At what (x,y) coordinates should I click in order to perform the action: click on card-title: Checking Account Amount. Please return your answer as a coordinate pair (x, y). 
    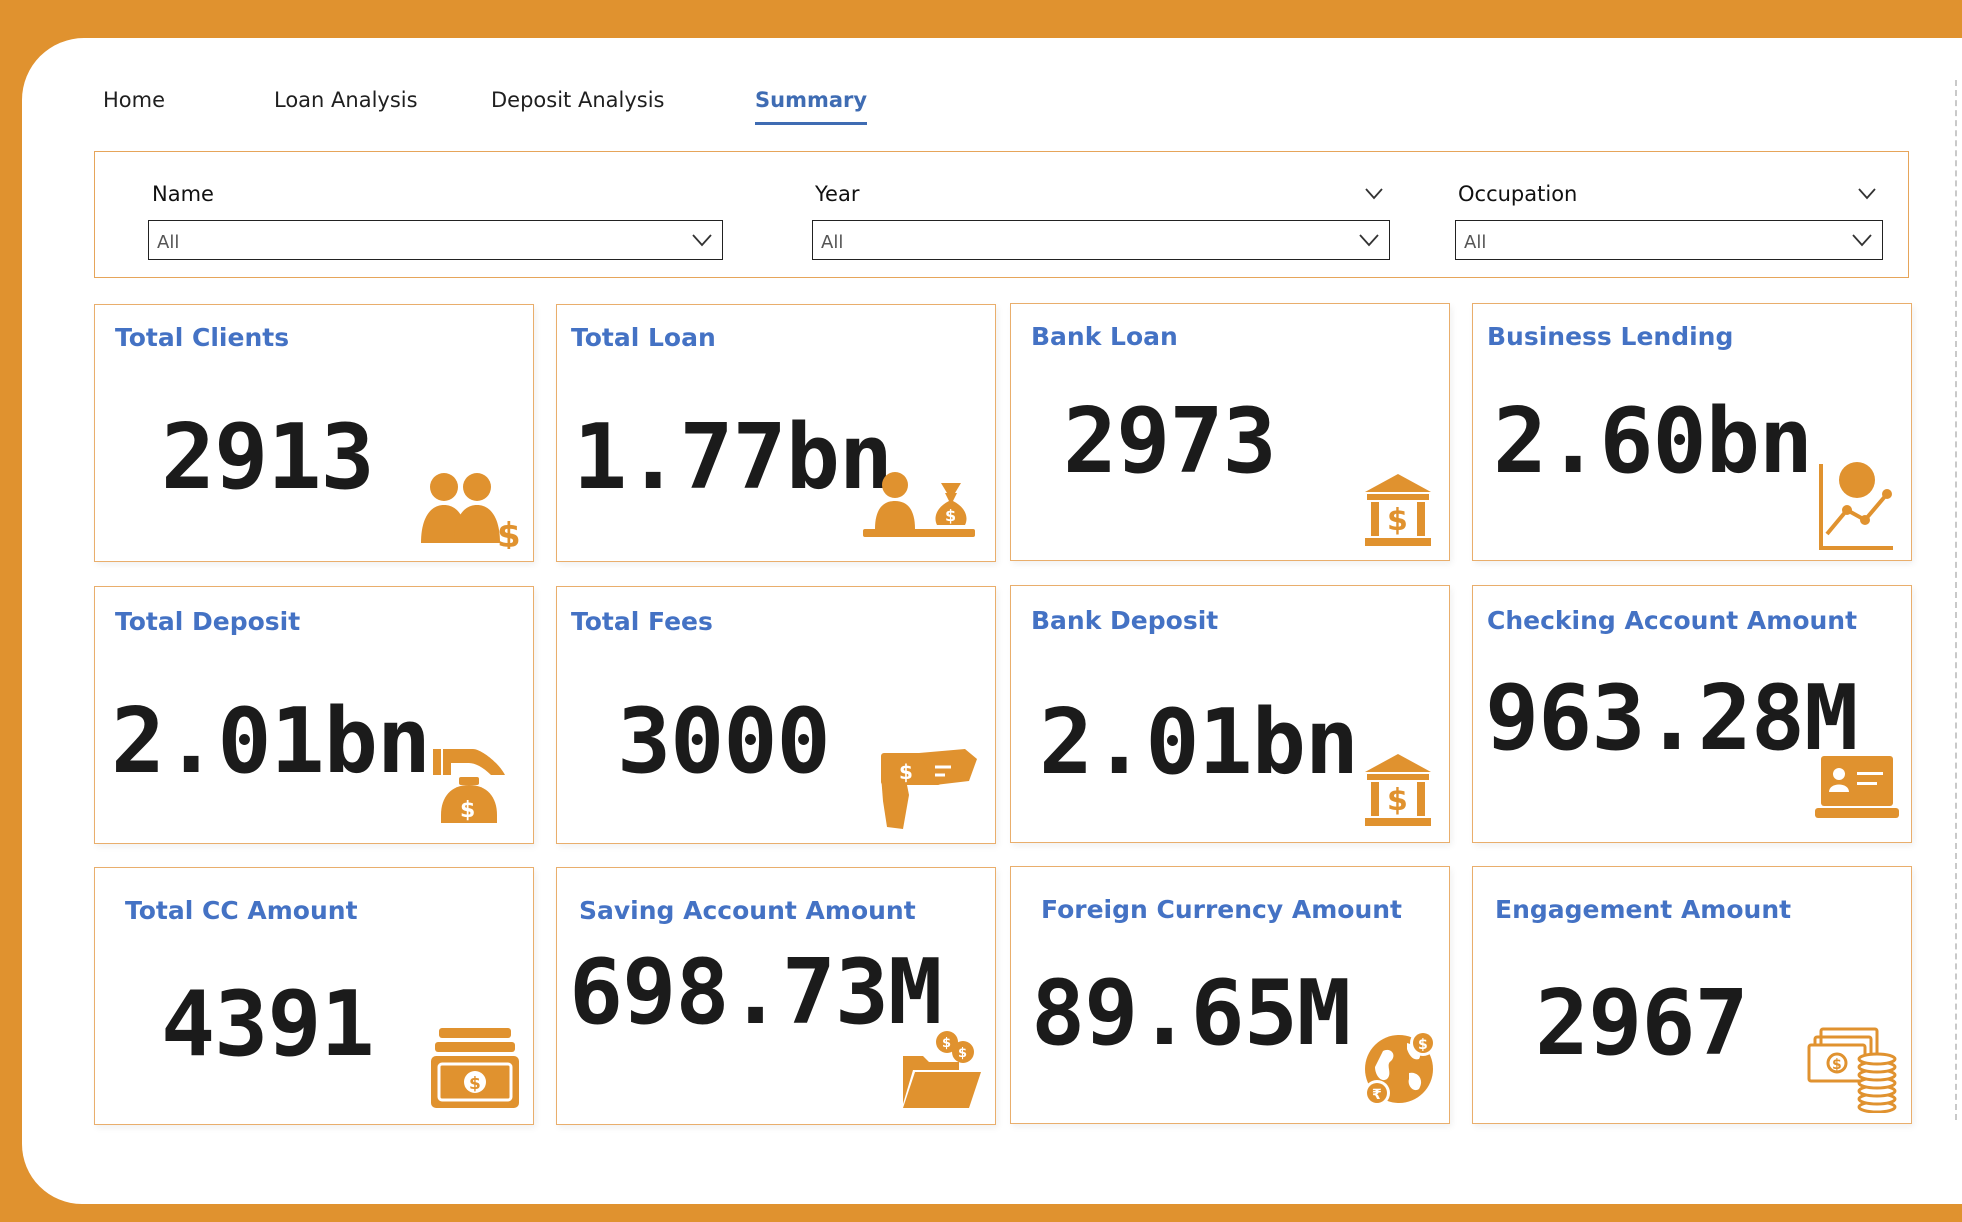
    Looking at the image, I should click on (1672, 620).